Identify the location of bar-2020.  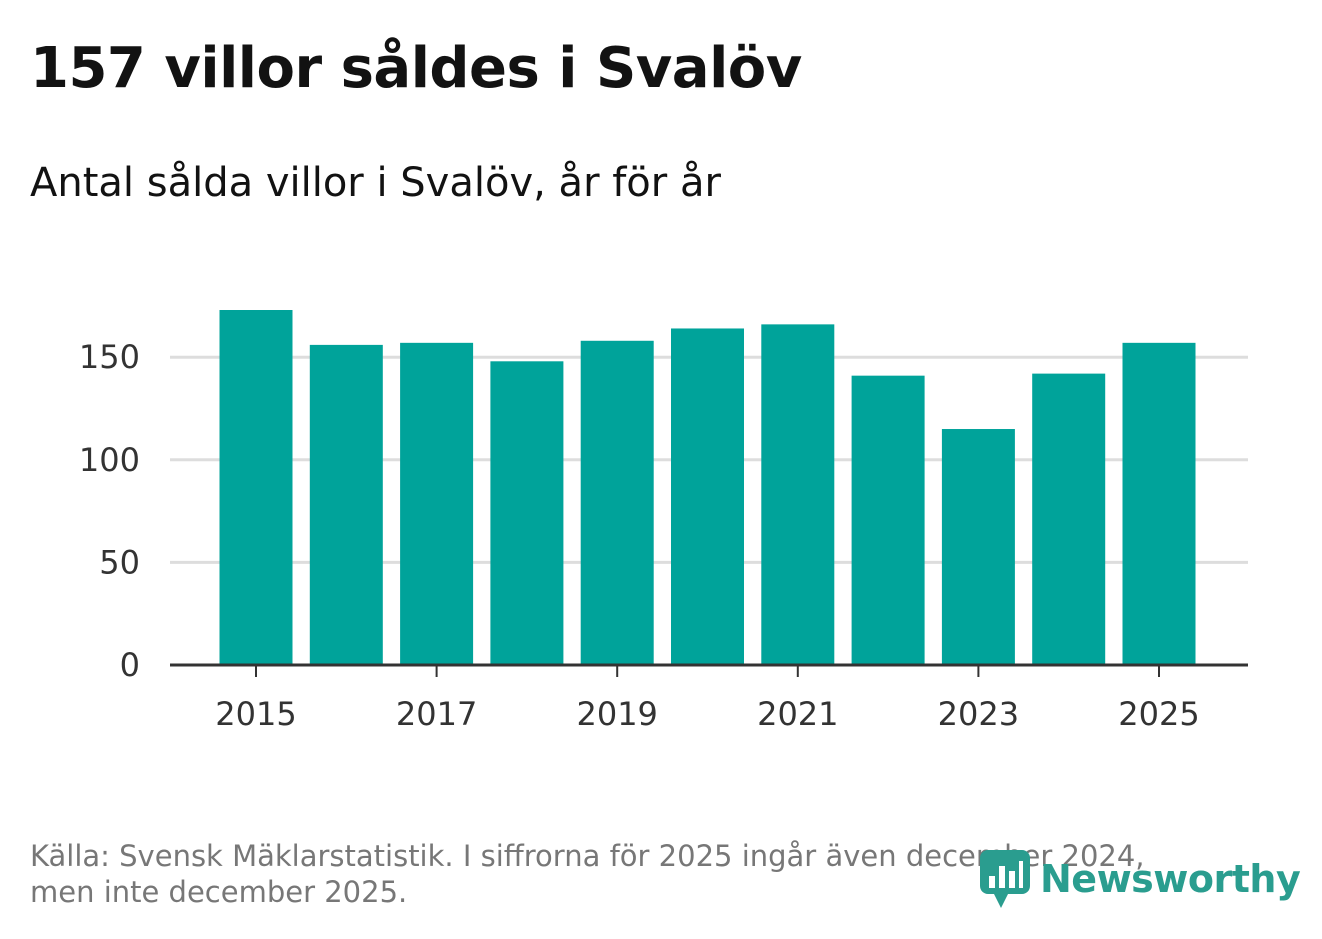
(707, 496).